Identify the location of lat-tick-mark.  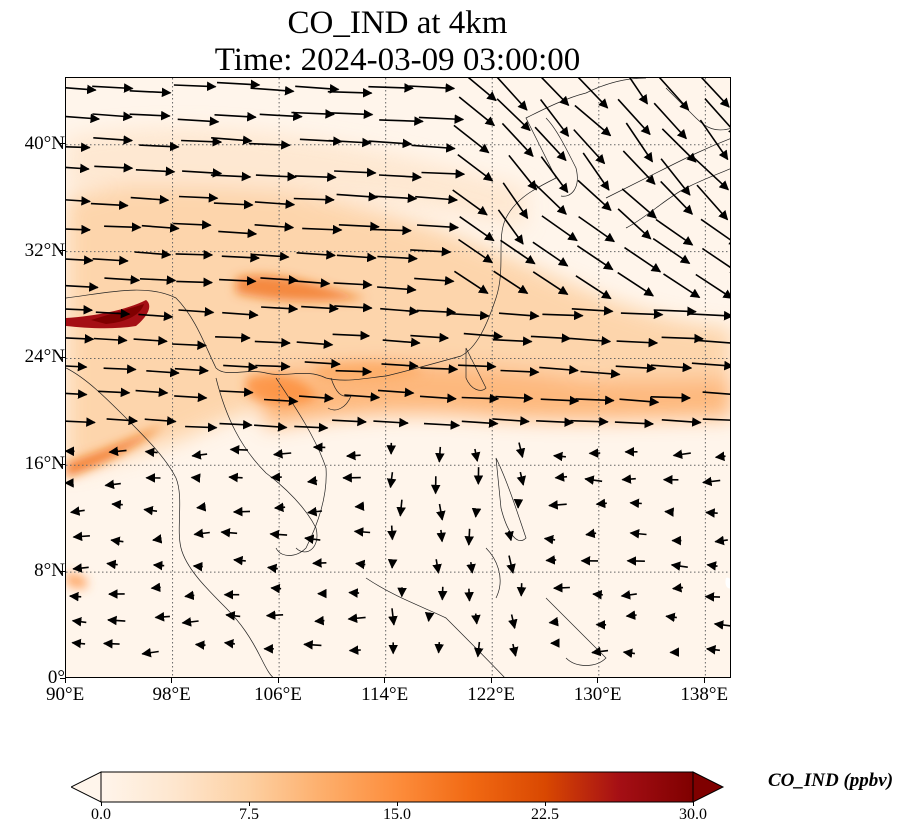
(62, 571).